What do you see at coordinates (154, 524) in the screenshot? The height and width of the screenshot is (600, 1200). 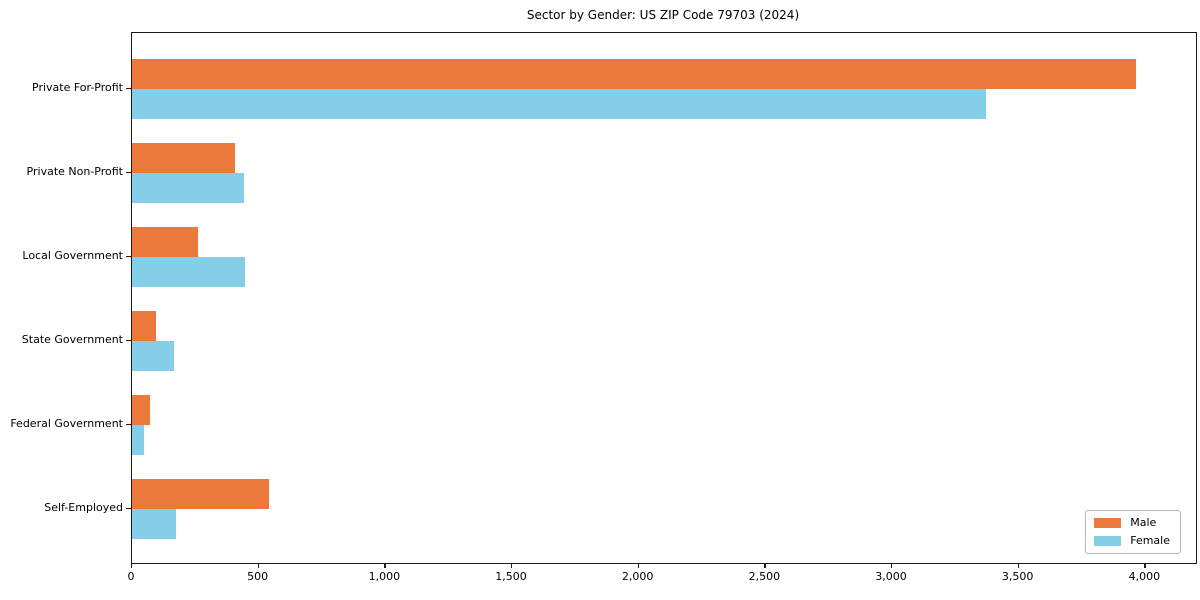 I see `bar-female-self-employed` at bounding box center [154, 524].